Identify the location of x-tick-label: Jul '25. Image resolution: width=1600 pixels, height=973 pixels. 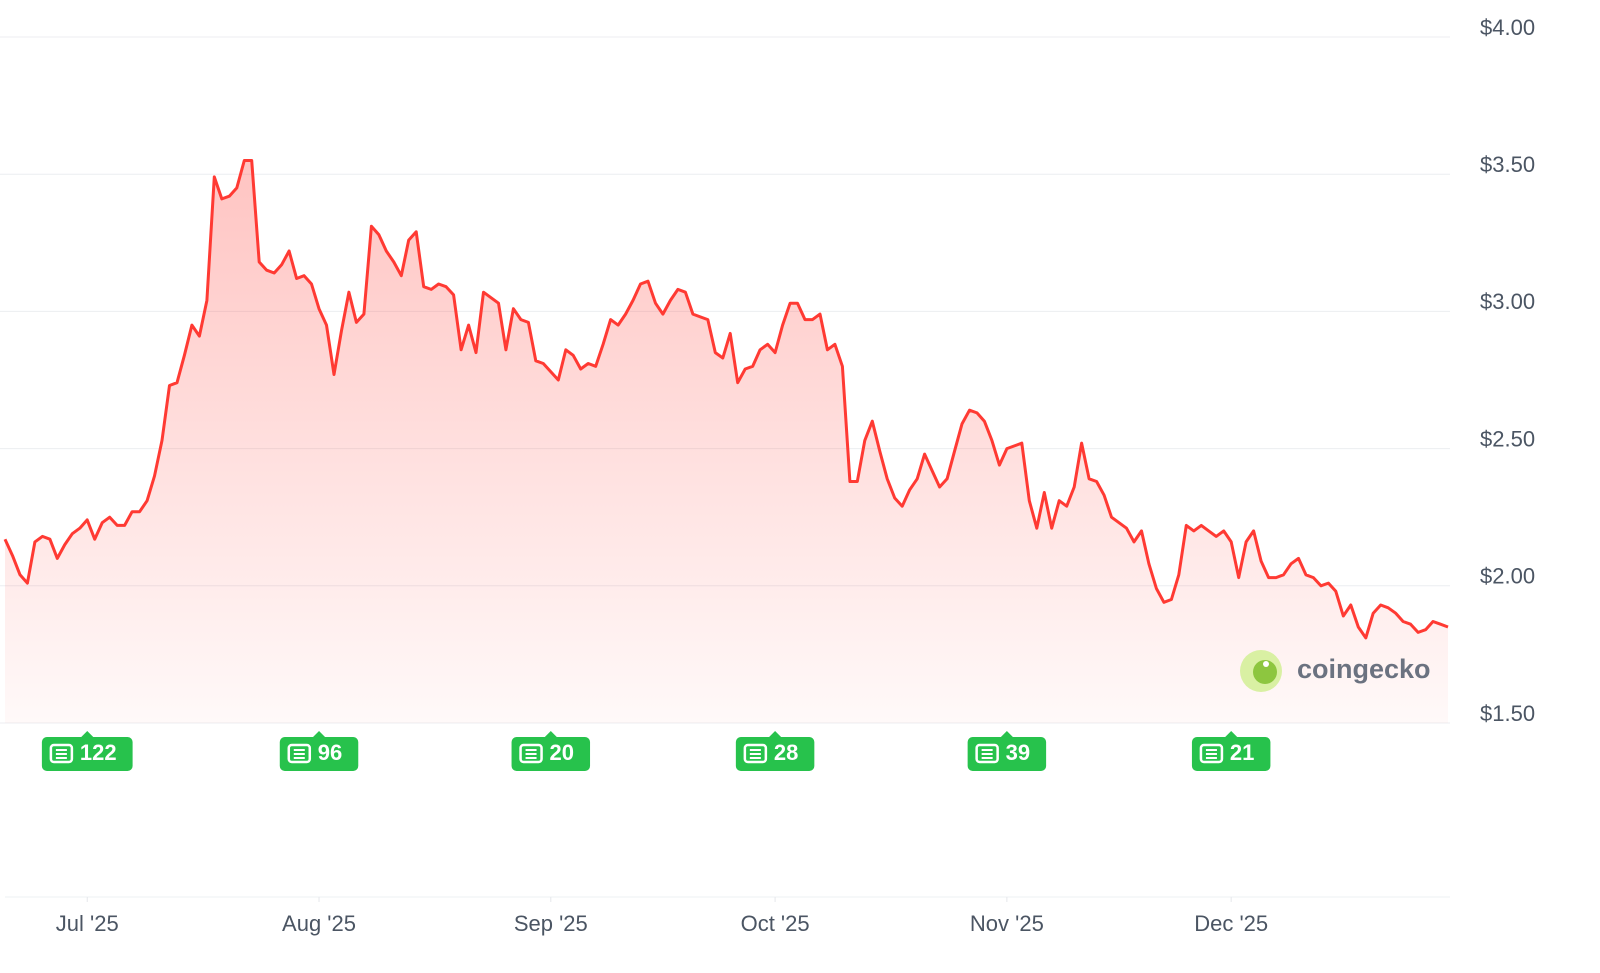
(87, 923).